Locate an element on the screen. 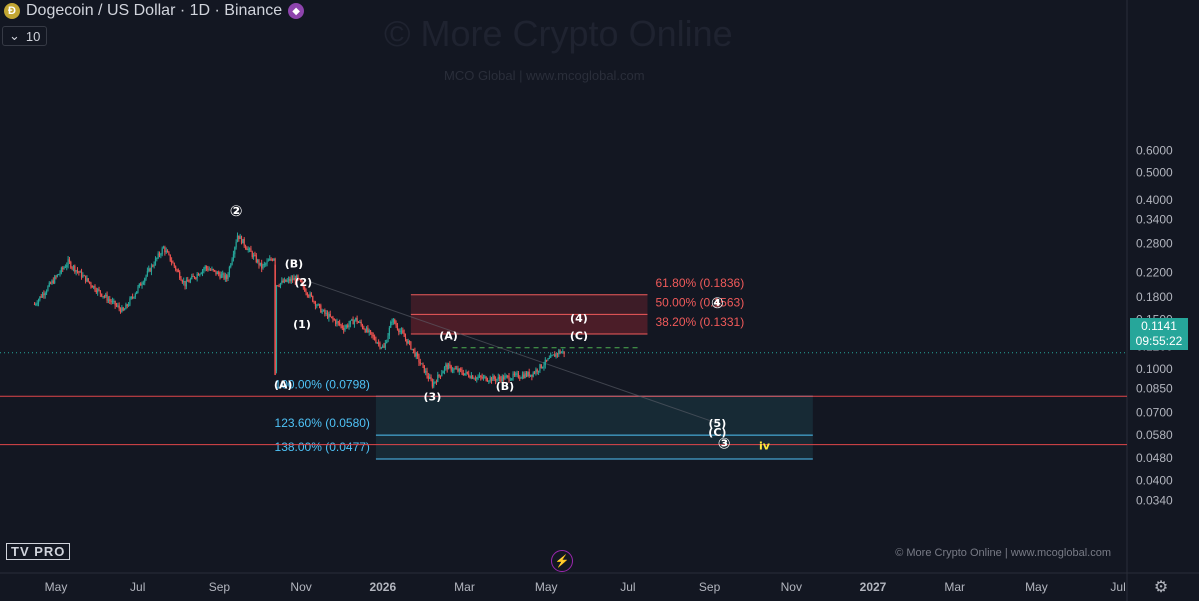  bar-countdown: 09:55:22 is located at coordinates (1159, 341).